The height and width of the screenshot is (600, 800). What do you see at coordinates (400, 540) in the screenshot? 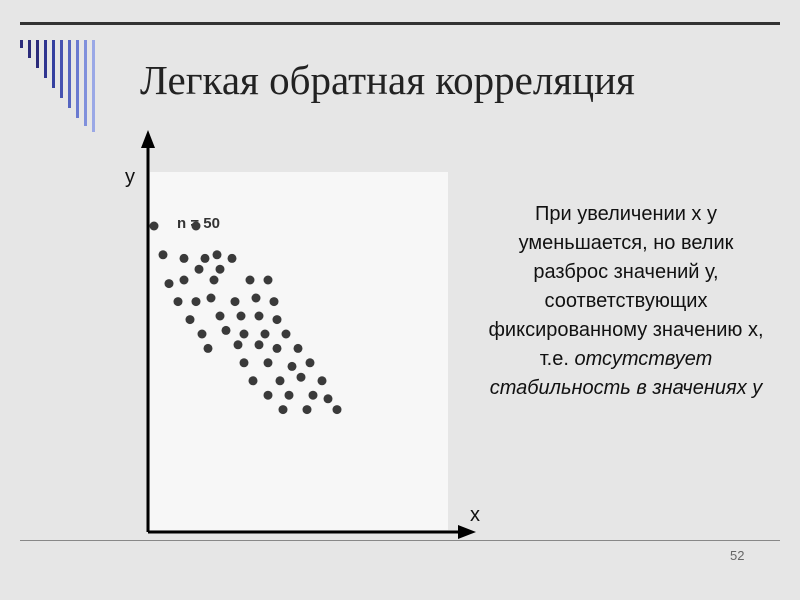
I see `bottom-rule` at bounding box center [400, 540].